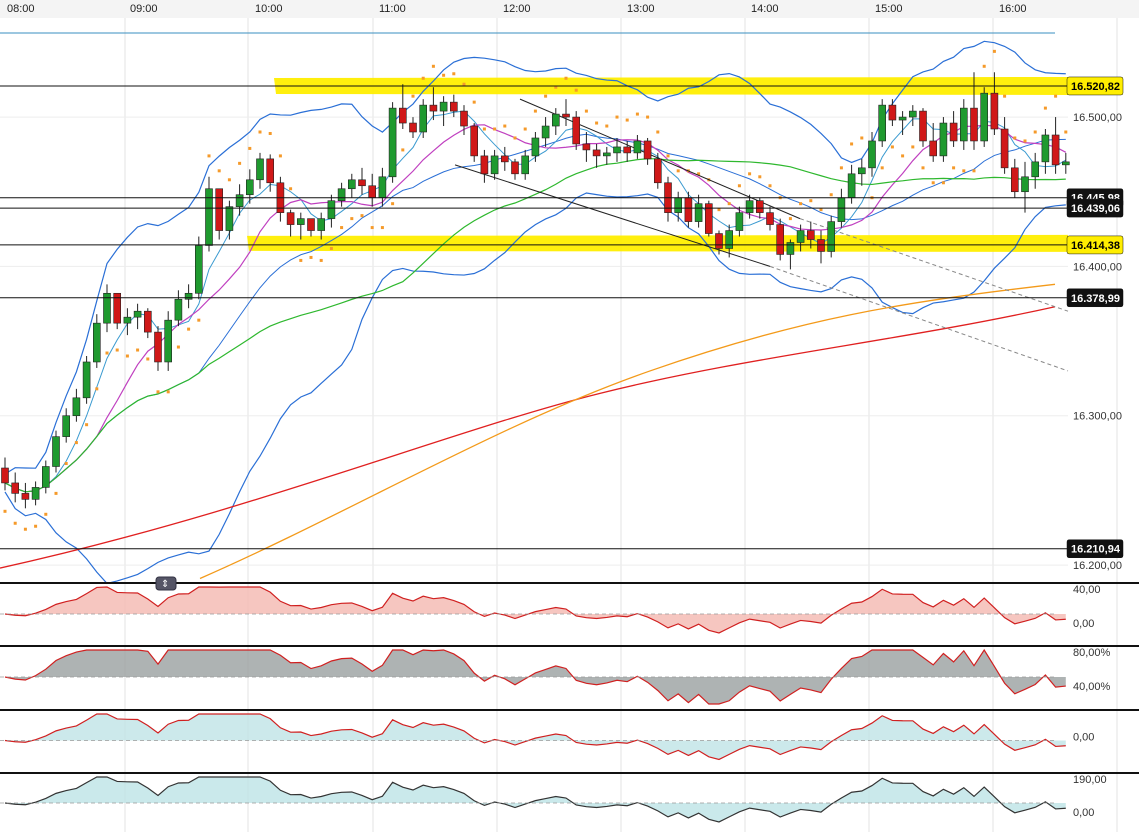 The height and width of the screenshot is (835, 1139). What do you see at coordinates (889, 9) in the screenshot?
I see `time-tick-label: 15:00` at bounding box center [889, 9].